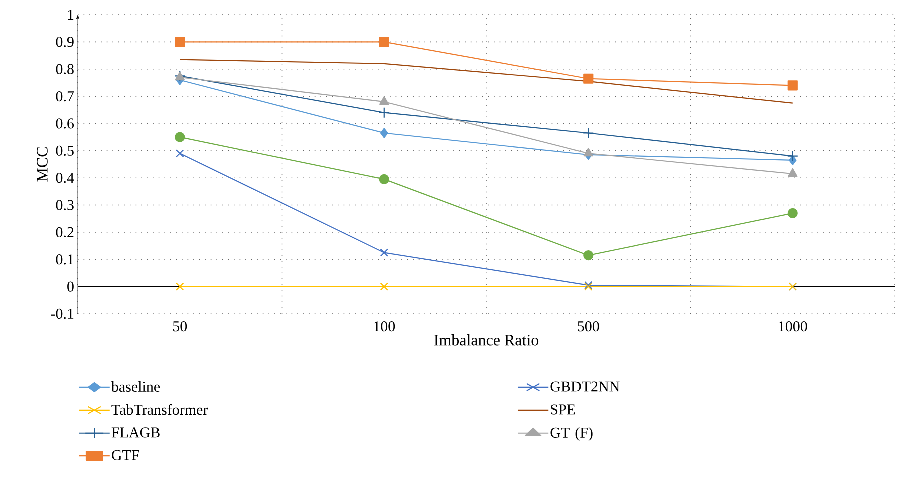 The height and width of the screenshot is (483, 898). I want to click on y-tick-label: 0.1, so click(65, 259).